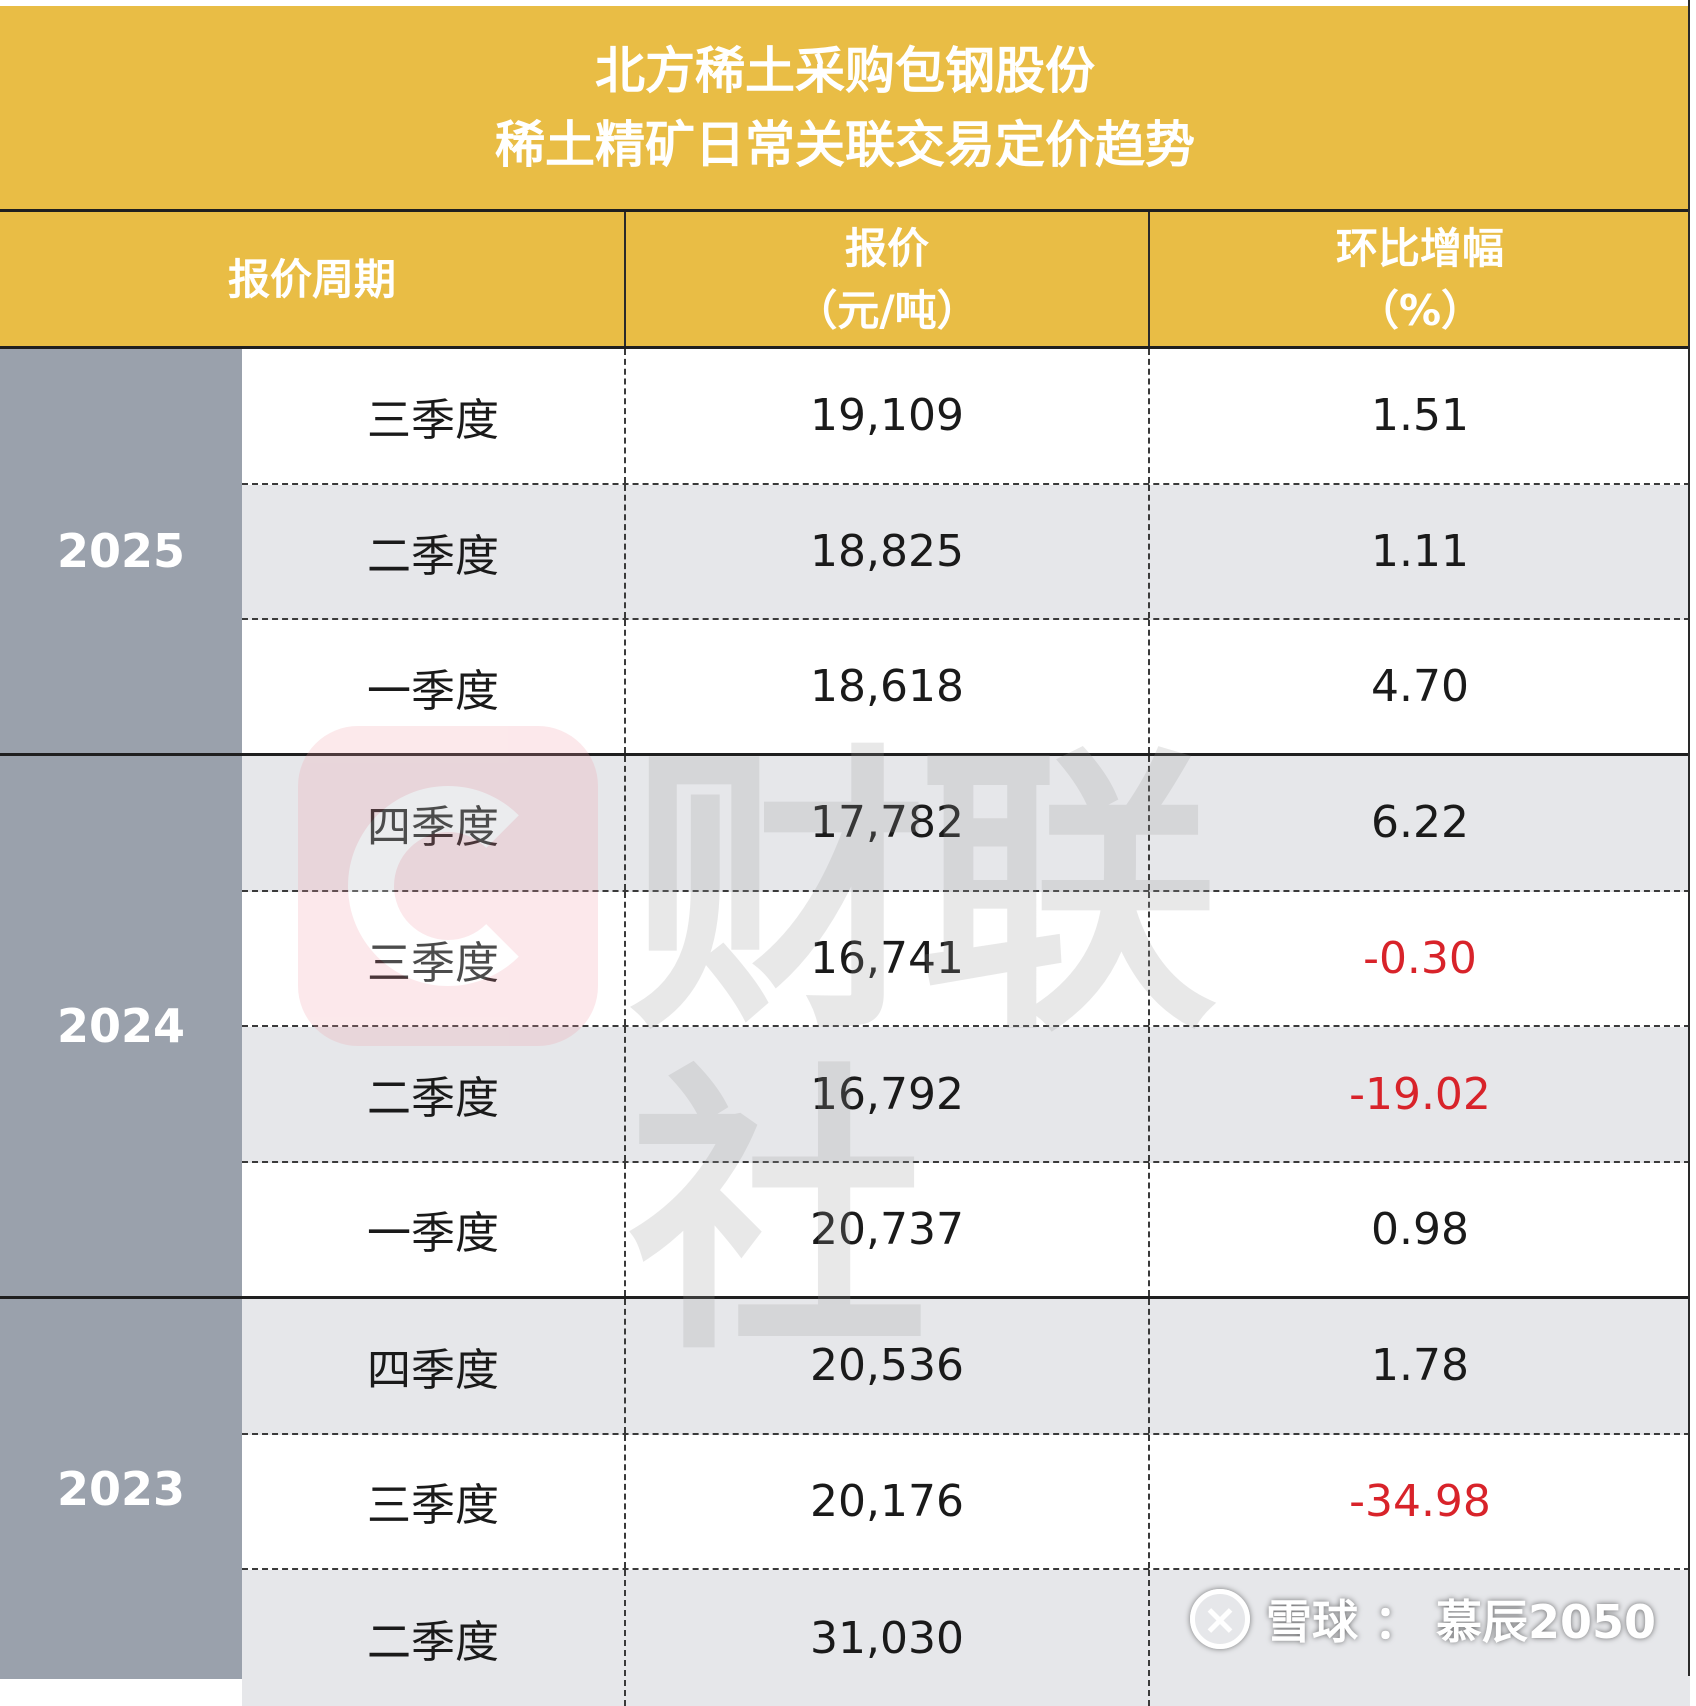  Describe the element at coordinates (888, 1229) in the screenshot. I see `price-cell: 20,737` at that location.